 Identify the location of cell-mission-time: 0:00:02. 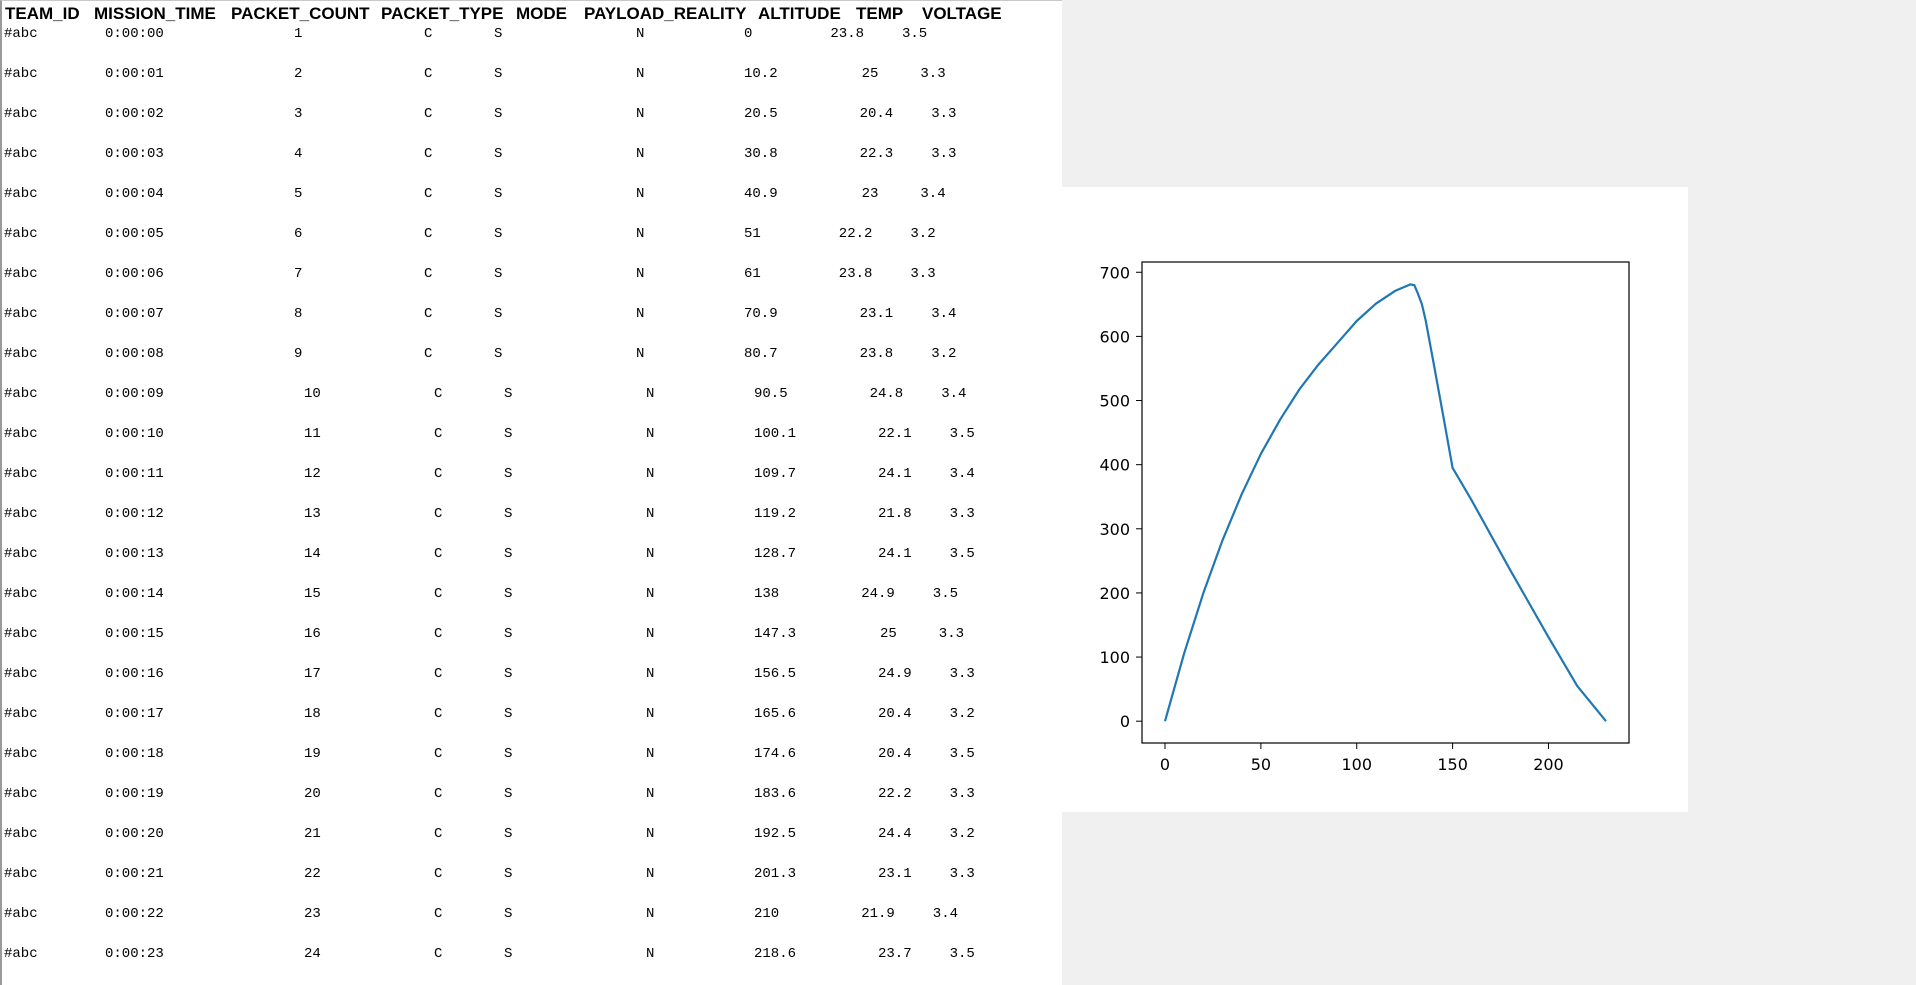
(134, 114).